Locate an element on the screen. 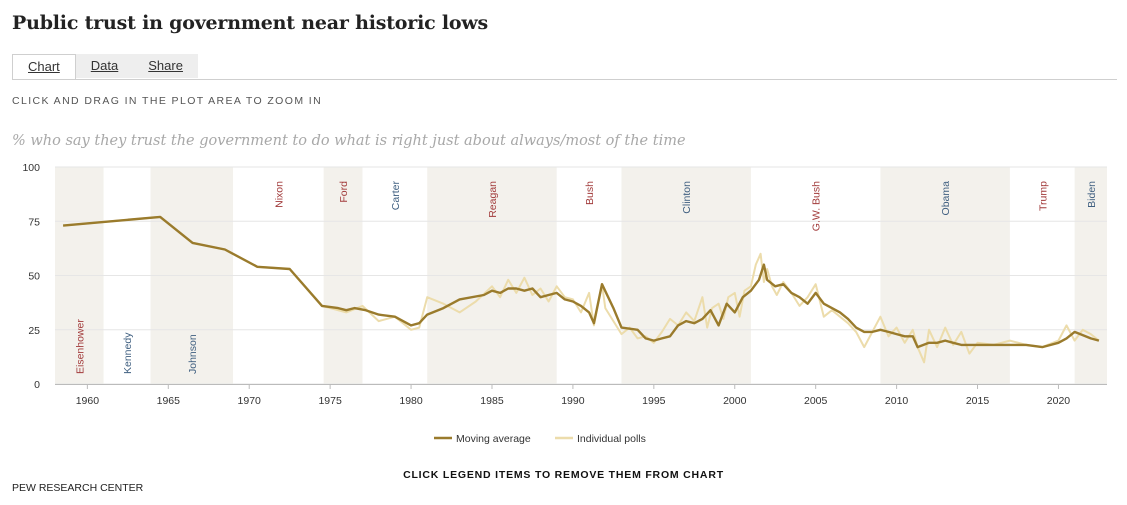 The image size is (1127, 505). x-tick-label: 2005 is located at coordinates (816, 401).